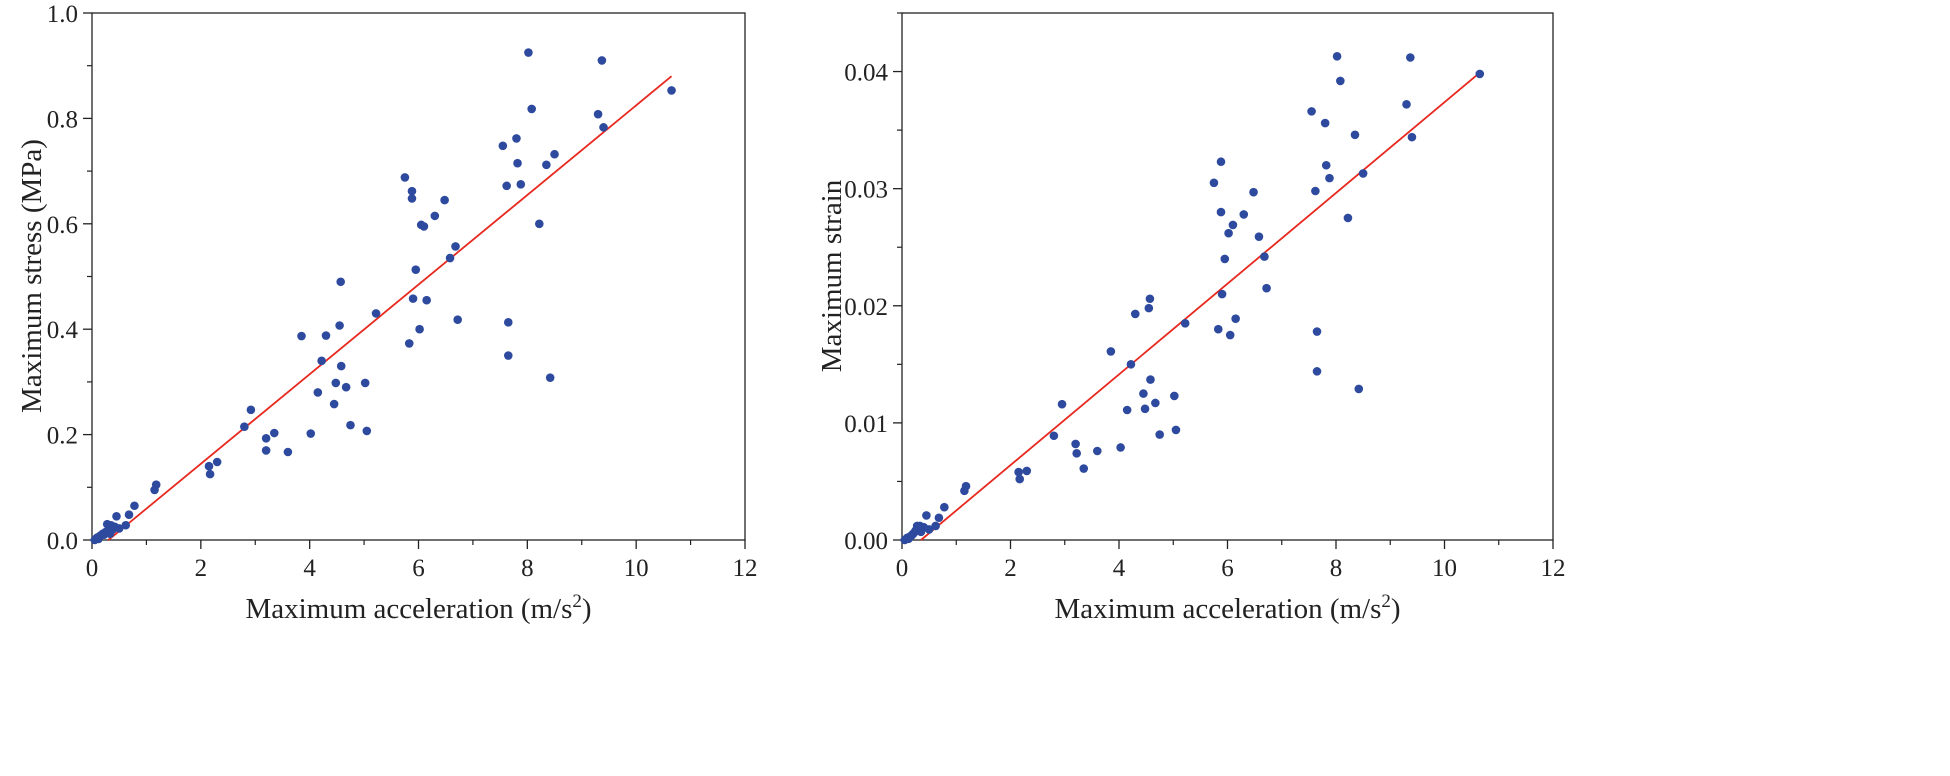 The width and height of the screenshot is (1950, 776). I want to click on y-tick-label: 0.04, so click(866, 73).